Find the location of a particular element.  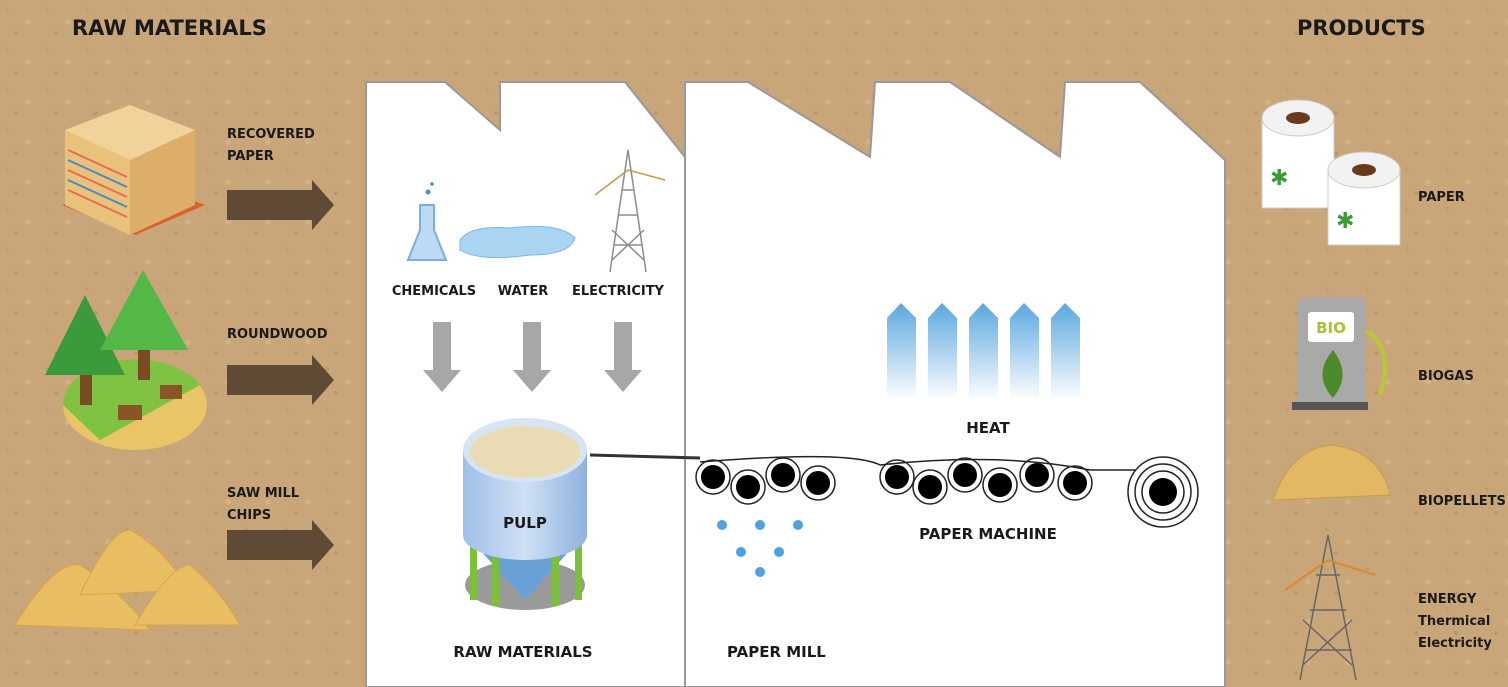

heat-label: HEAT is located at coordinates (988, 428).